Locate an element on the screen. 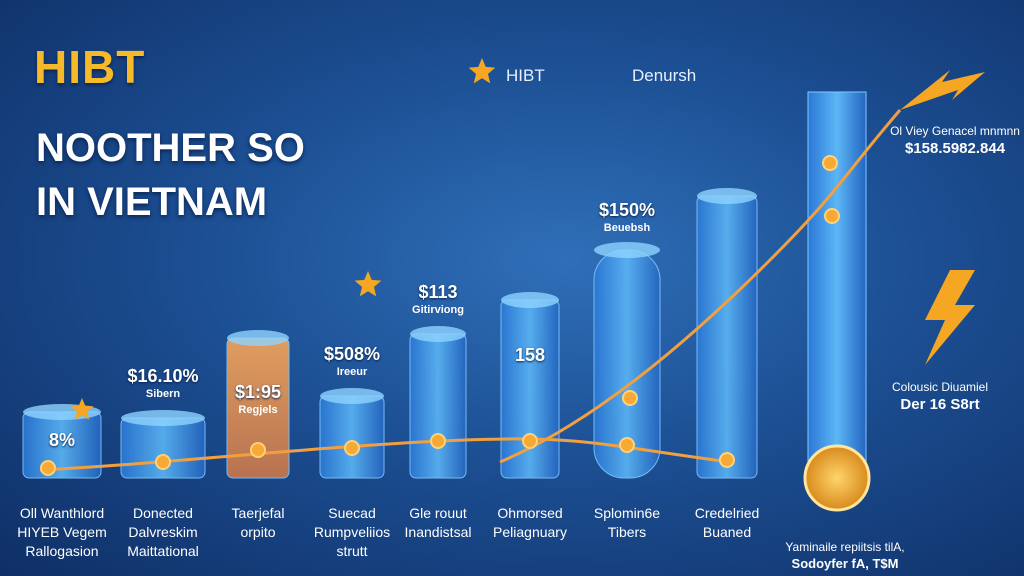 Image resolution: width=1024 pixels, height=576 pixels. label-line: Maittational is located at coordinates (163, 551).